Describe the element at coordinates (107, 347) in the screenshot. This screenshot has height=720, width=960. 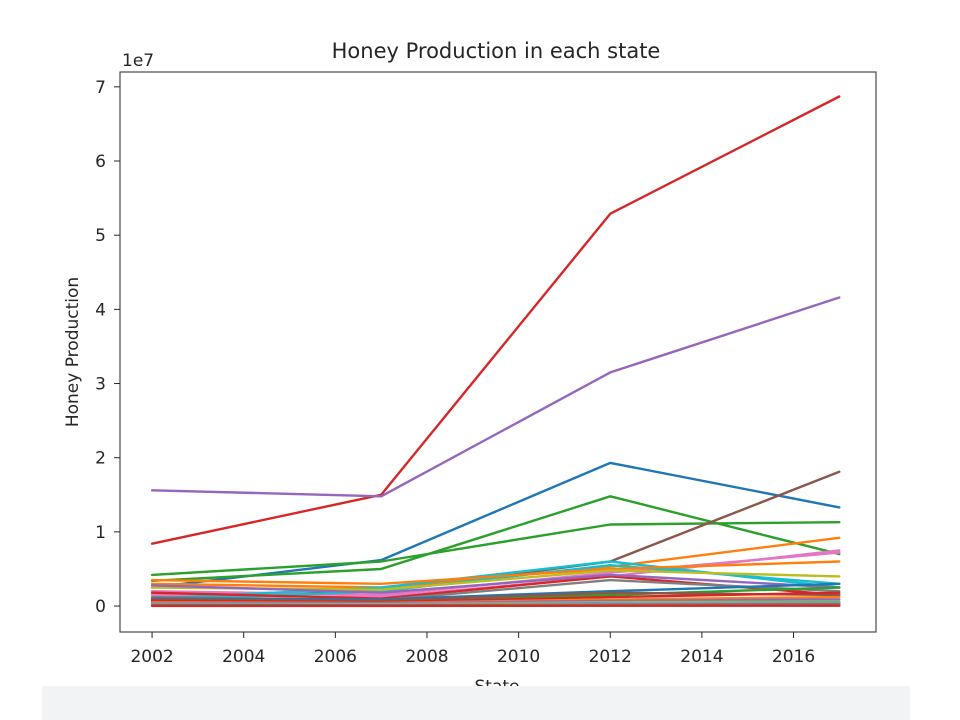
I see `y-axis-ticks: 0 1 2 3 4 5 6 7` at that location.